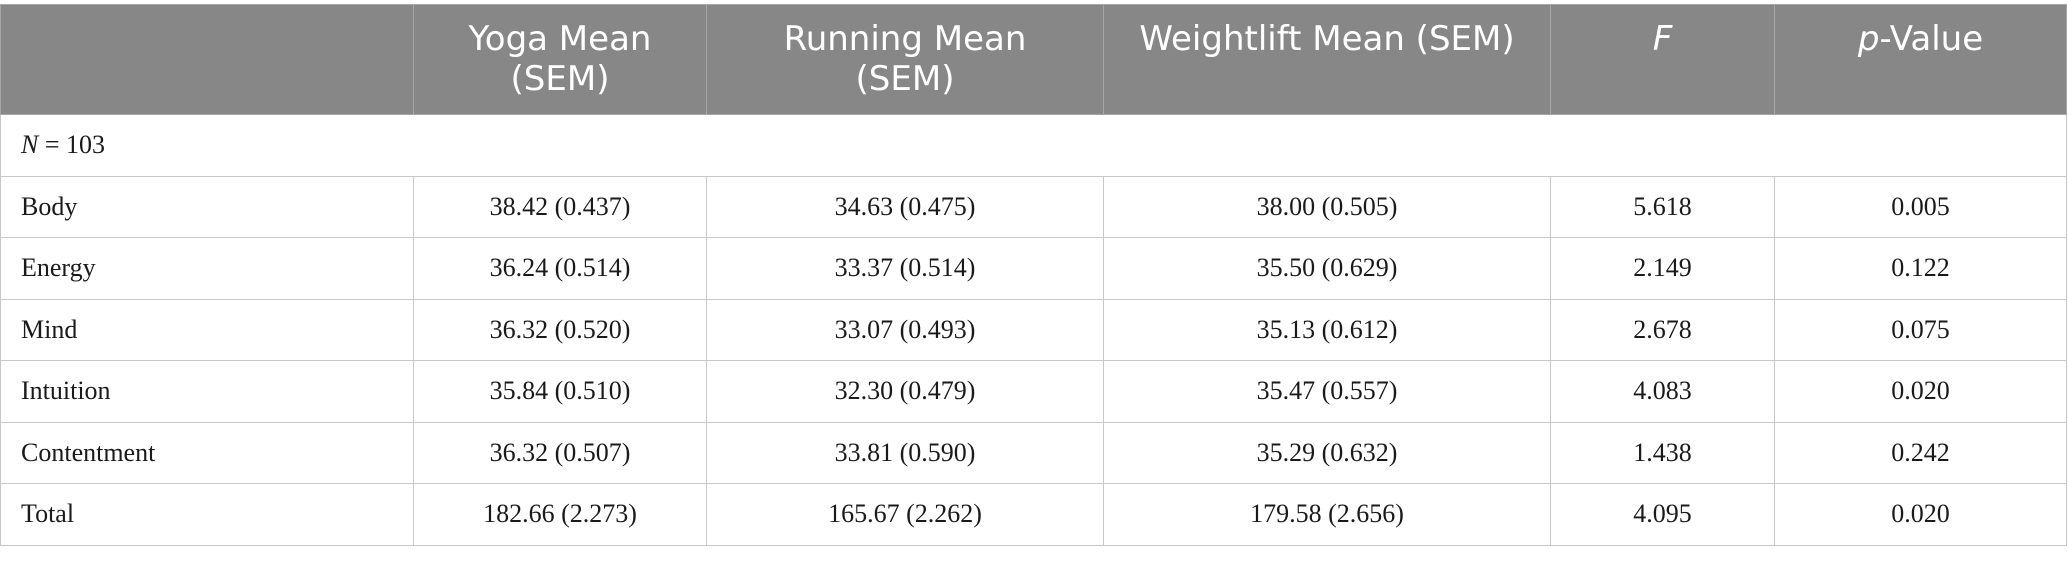  Describe the element at coordinates (905, 206) in the screenshot. I see `running-mean-cell: 34.63 (0.475)` at that location.